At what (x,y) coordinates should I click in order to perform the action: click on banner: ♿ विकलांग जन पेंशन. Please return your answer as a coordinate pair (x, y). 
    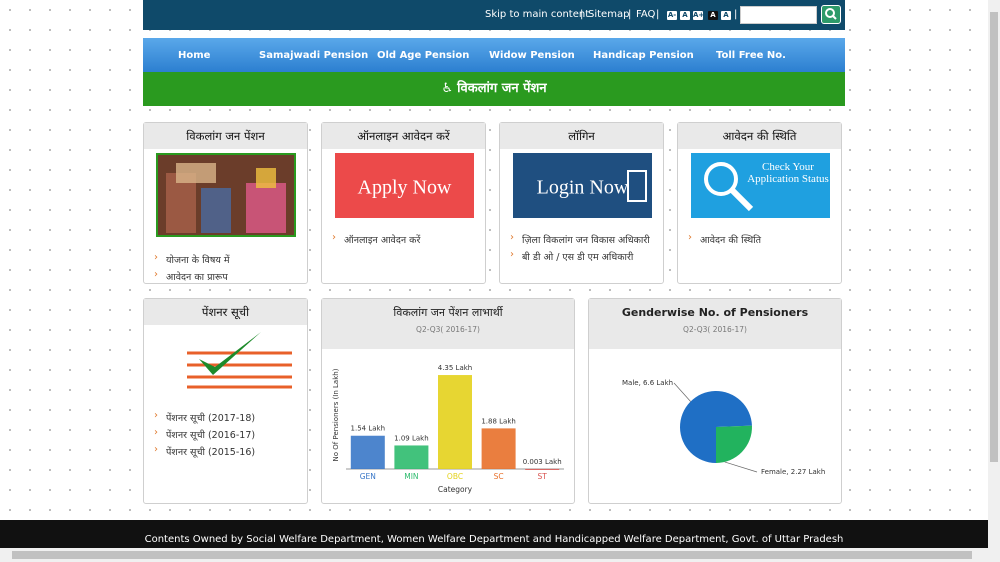
    Looking at the image, I should click on (494, 89).